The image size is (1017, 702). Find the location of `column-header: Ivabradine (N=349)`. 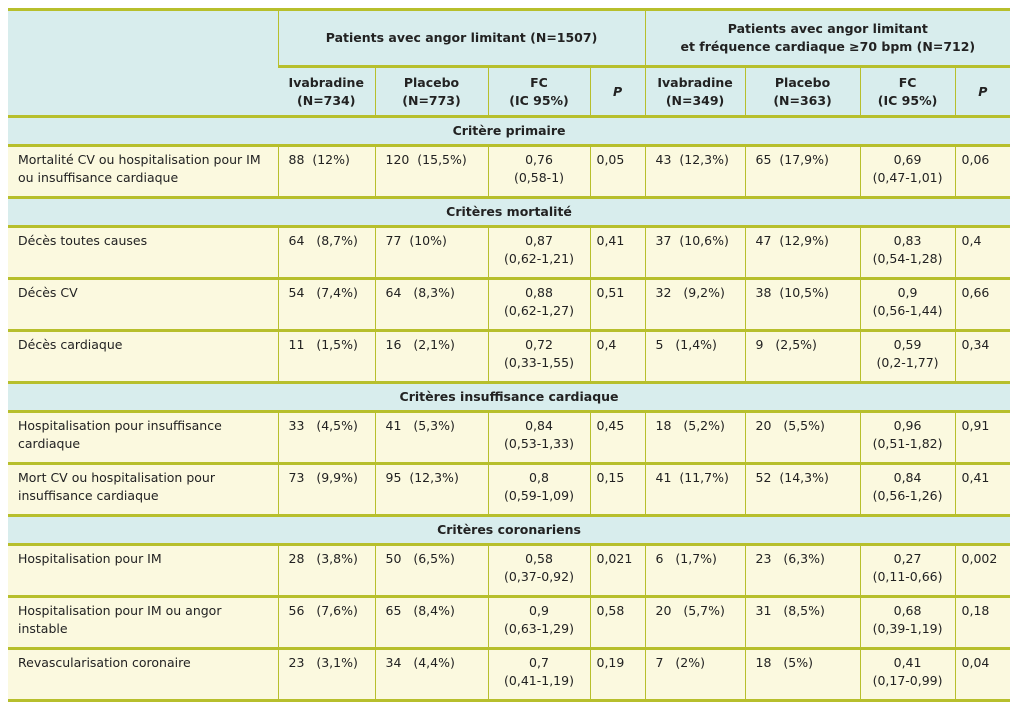

column-header: Ivabradine (N=349) is located at coordinates (695, 92).